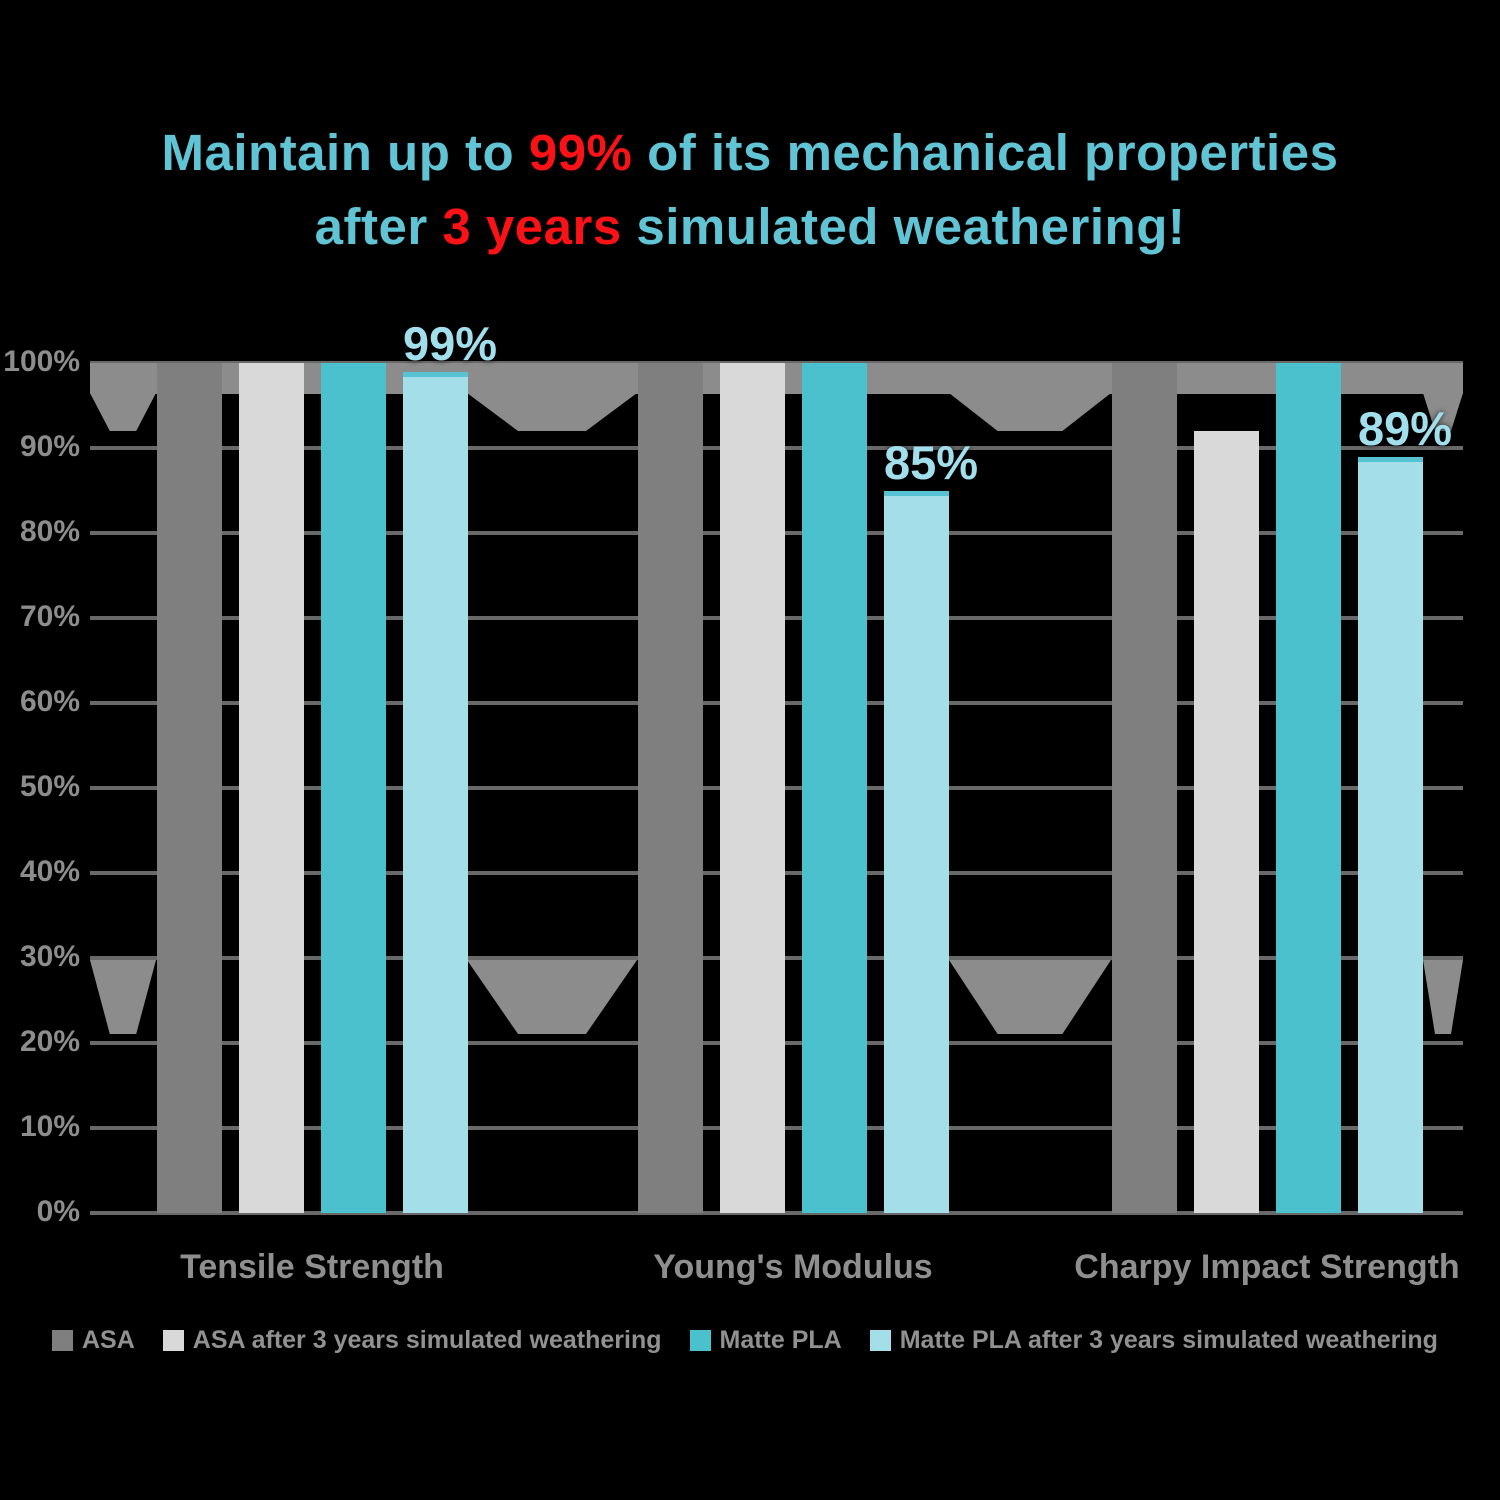  What do you see at coordinates (776, 1213) in the screenshot?
I see `gridline-0%` at bounding box center [776, 1213].